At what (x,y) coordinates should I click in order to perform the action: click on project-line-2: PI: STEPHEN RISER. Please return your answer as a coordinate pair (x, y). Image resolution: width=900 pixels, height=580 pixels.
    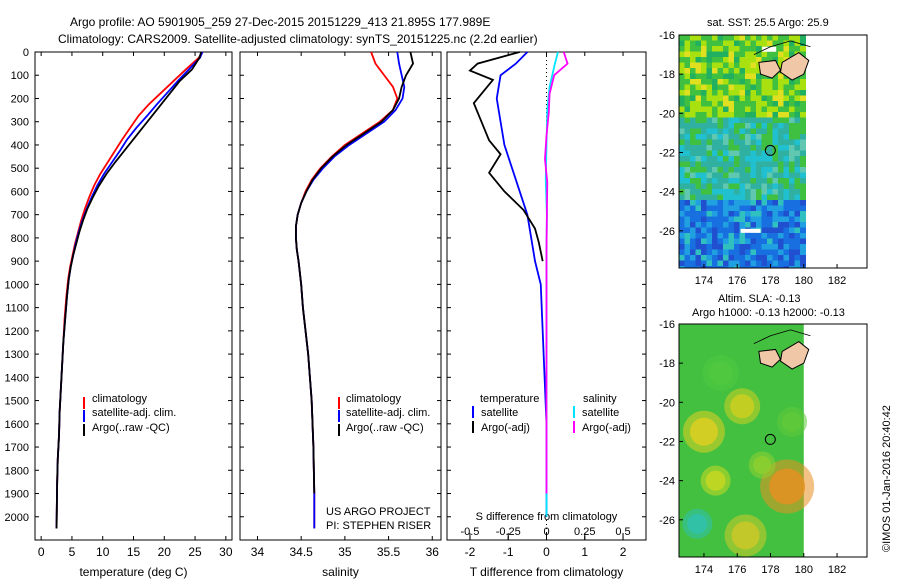
    Looking at the image, I should click on (378, 526).